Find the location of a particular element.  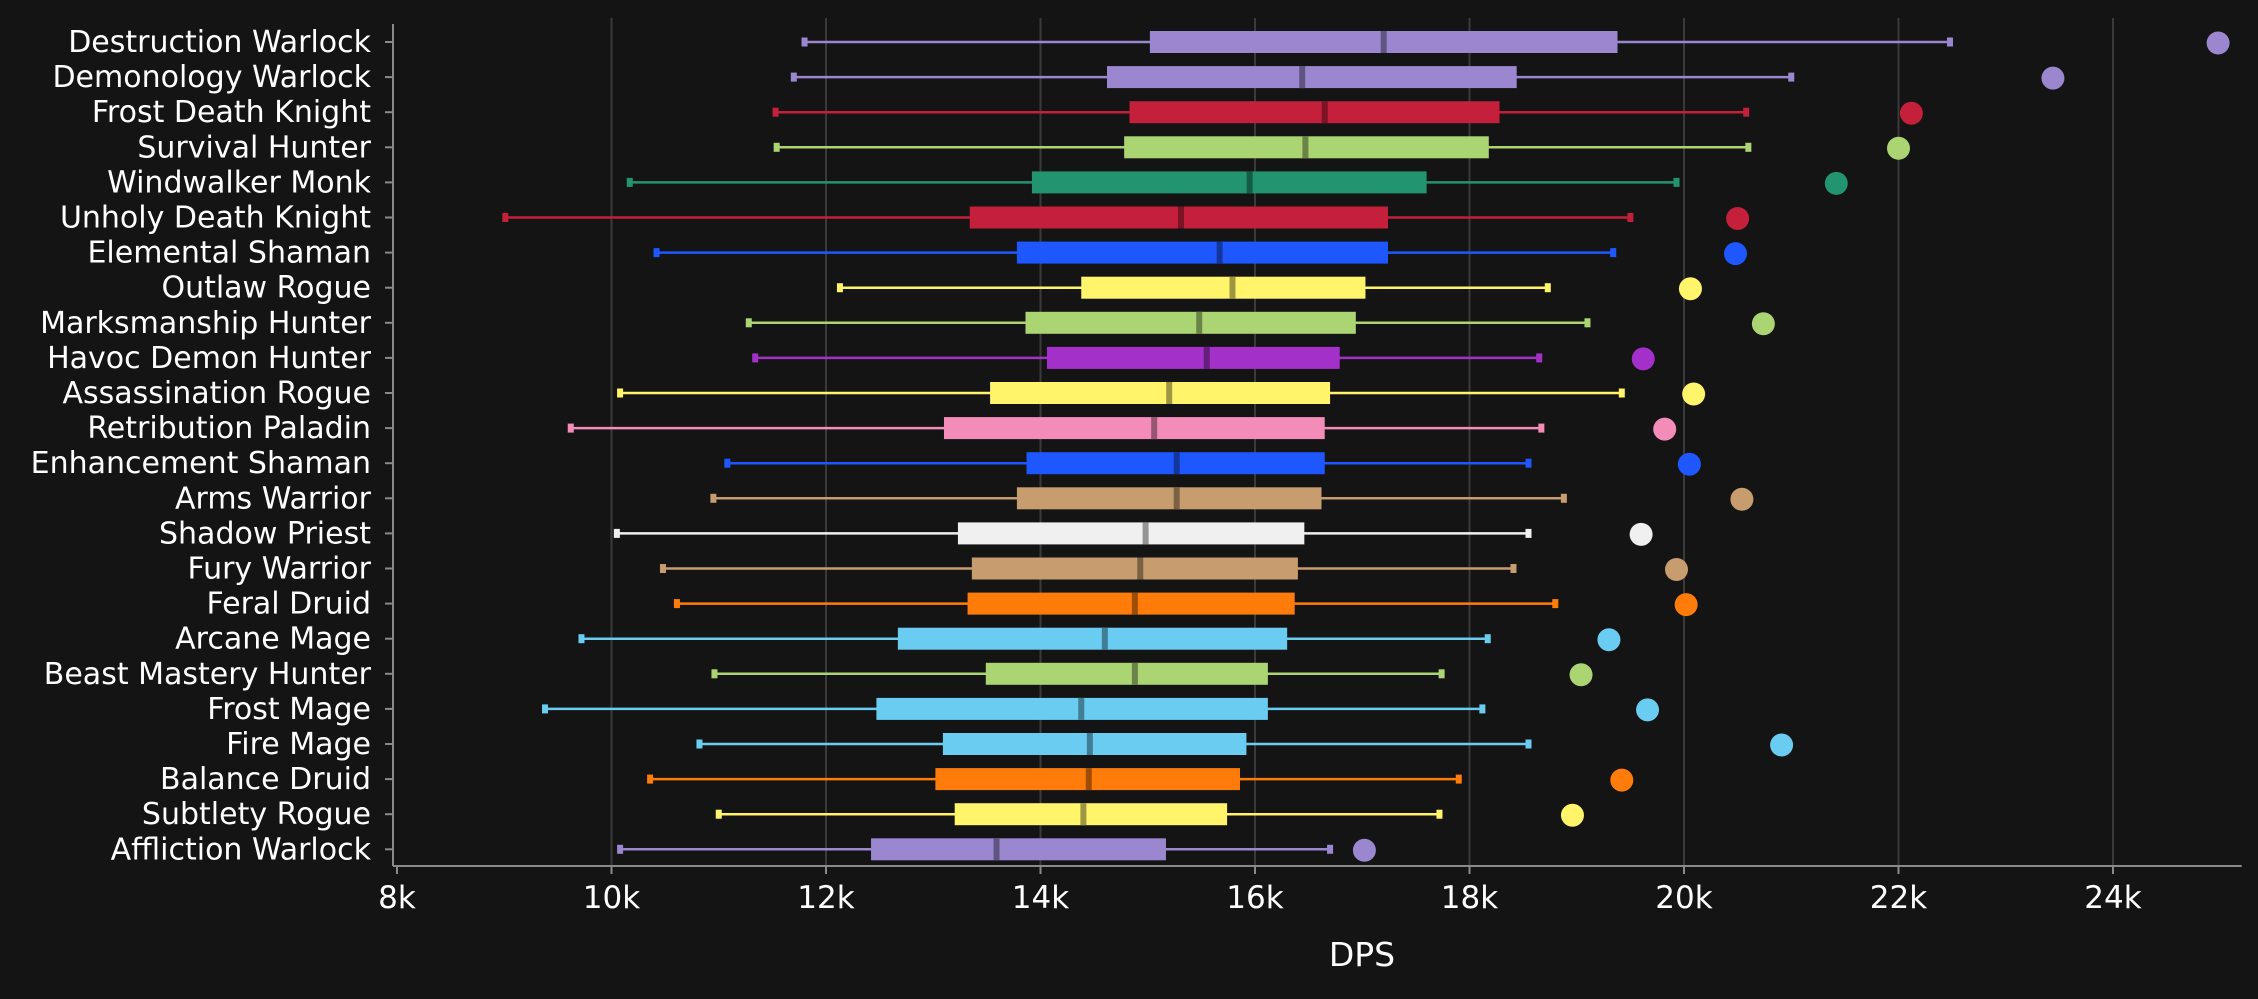

category-label: Retribution Paladin is located at coordinates (229, 428).